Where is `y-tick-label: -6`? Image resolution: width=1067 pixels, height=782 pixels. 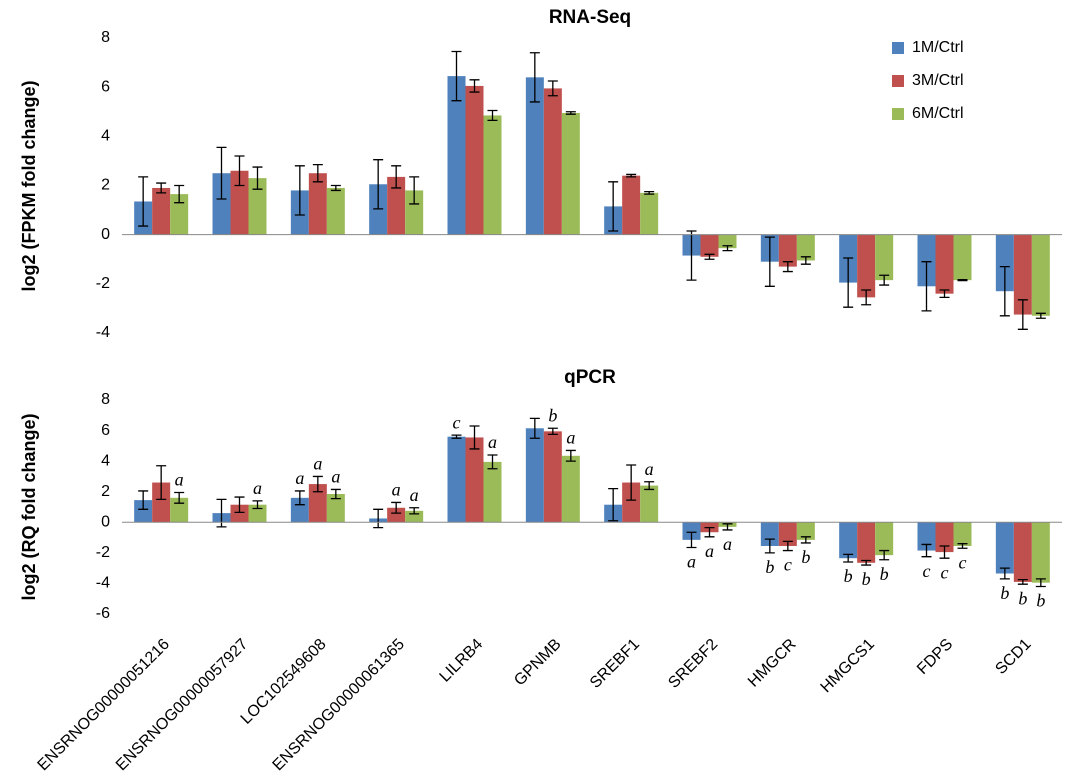 y-tick-label: -6 is located at coordinates (103, 613).